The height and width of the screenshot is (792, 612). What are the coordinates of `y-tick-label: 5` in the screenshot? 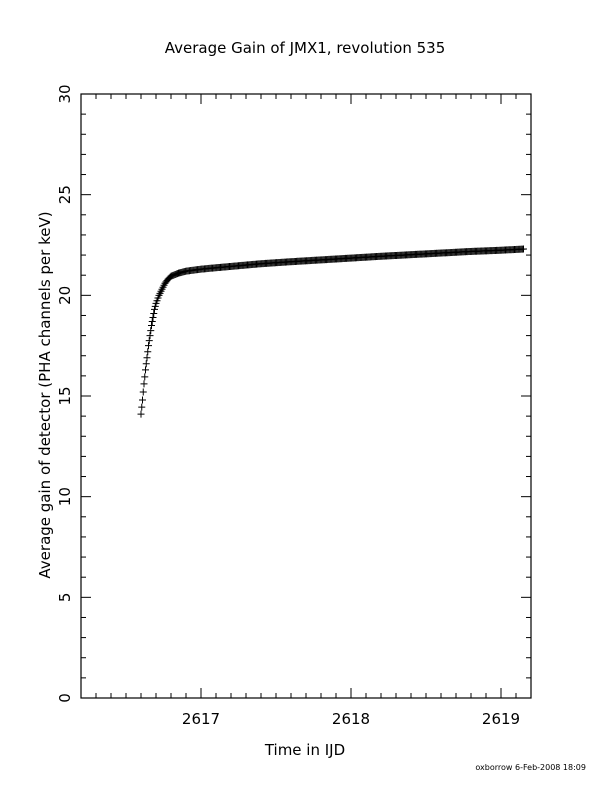 It's located at (65, 598).